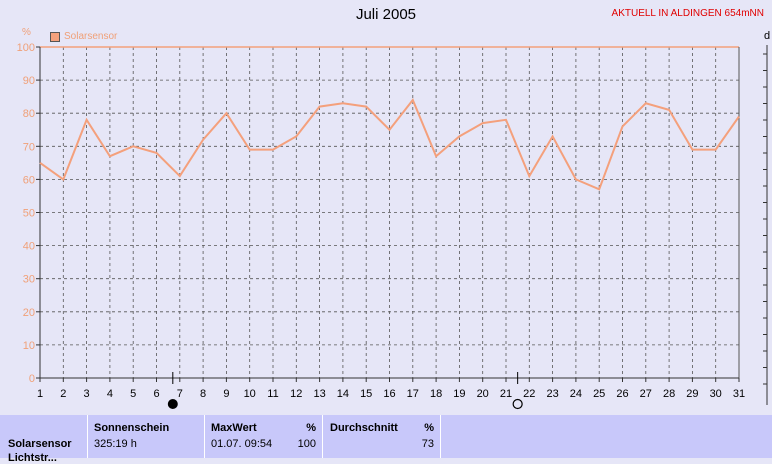 The width and height of the screenshot is (772, 464). I want to click on x-tick-label: 30, so click(716, 394).